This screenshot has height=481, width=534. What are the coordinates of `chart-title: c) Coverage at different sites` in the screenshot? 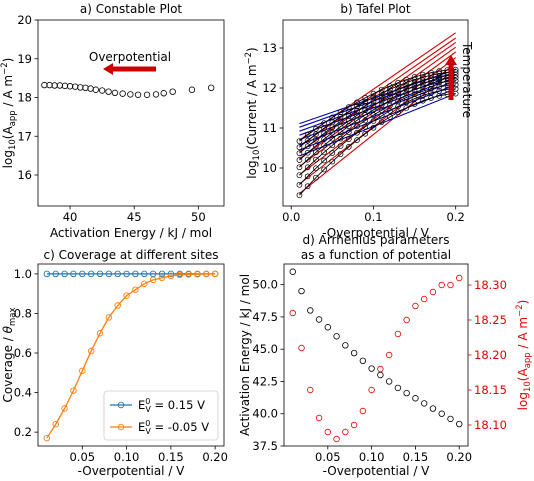 It's located at (131, 255).